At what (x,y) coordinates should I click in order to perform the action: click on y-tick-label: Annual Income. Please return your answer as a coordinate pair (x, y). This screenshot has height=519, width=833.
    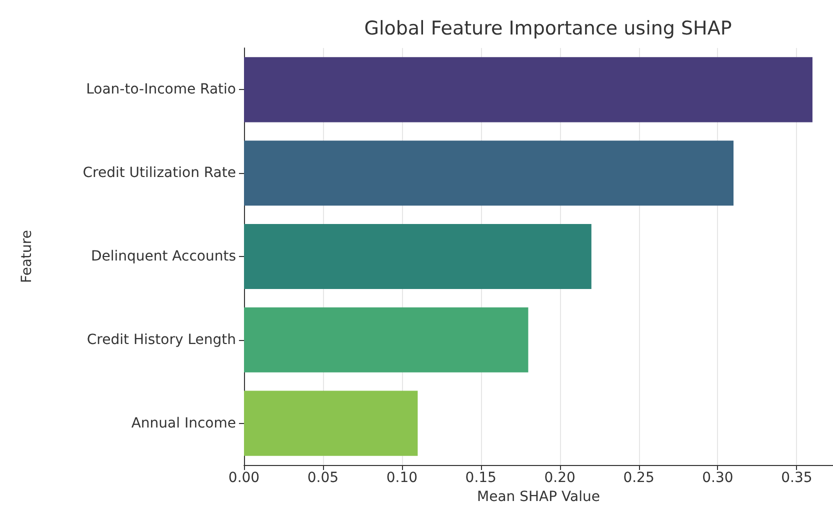
    Looking at the image, I should click on (183, 423).